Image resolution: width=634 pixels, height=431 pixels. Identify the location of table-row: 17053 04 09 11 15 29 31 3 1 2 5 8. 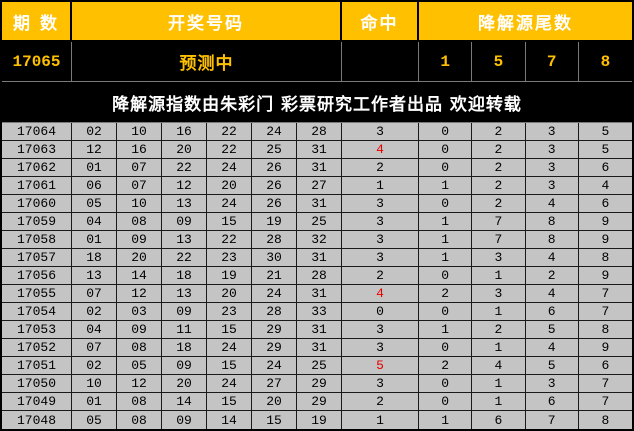
(317, 330).